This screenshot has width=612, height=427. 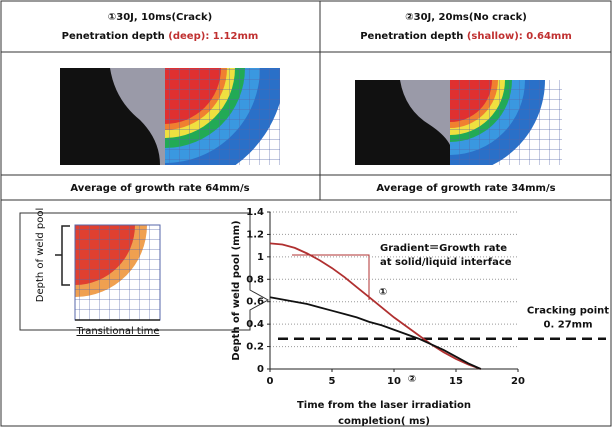 I want to click on inset, so click(x=144, y=271).